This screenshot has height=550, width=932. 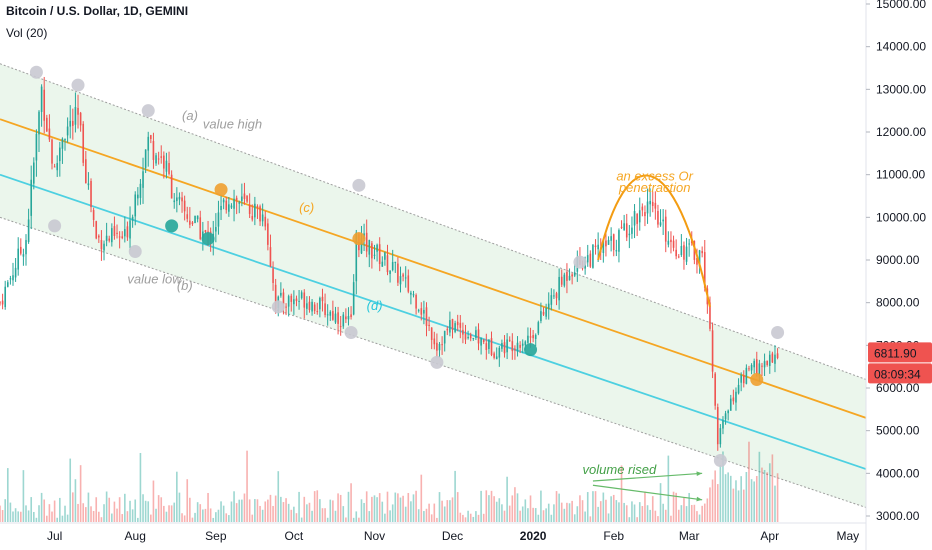 What do you see at coordinates (232, 124) in the screenshot?
I see `annotation-text: value high` at bounding box center [232, 124].